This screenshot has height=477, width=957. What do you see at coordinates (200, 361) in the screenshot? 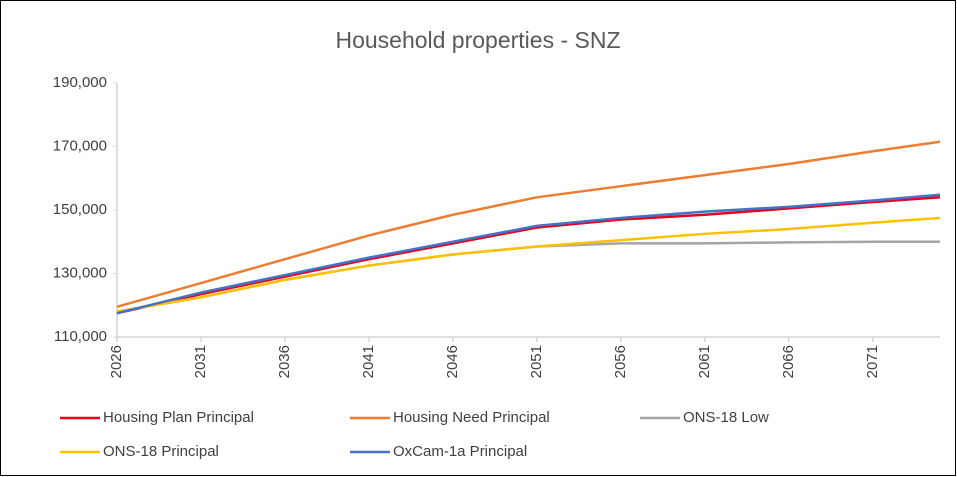
I see `x-tick-label: 2031` at bounding box center [200, 361].